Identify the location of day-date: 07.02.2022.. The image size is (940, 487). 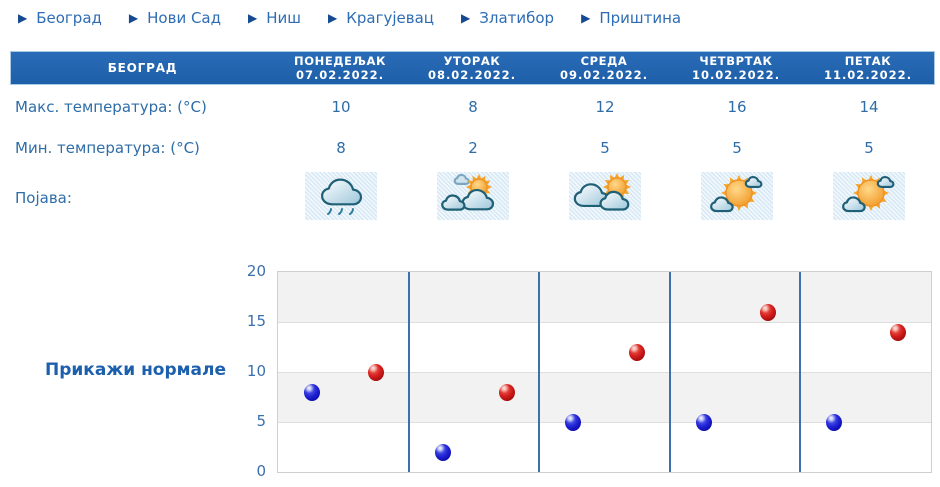
(340, 75).